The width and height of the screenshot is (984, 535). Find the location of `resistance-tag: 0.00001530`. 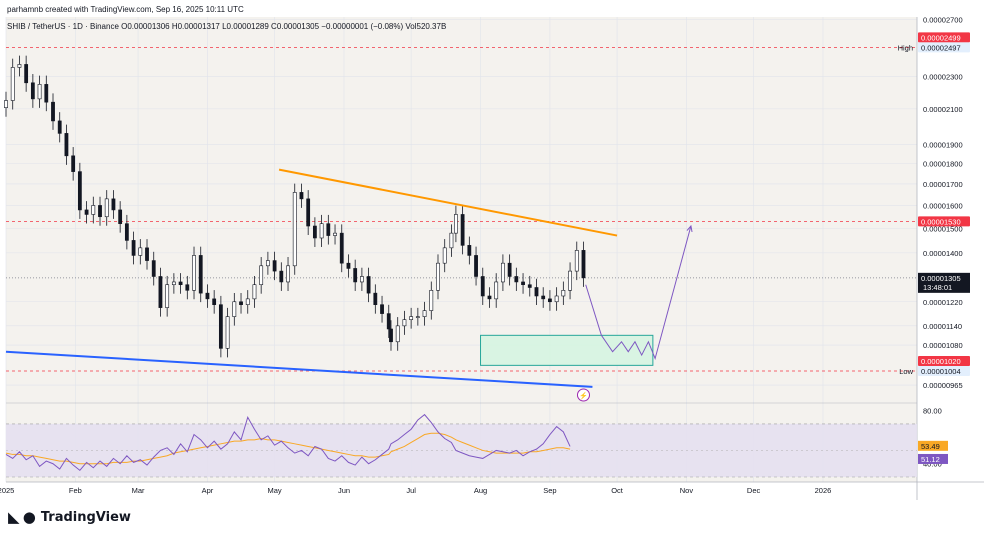

resistance-tag: 0.00001530 is located at coordinates (941, 221).